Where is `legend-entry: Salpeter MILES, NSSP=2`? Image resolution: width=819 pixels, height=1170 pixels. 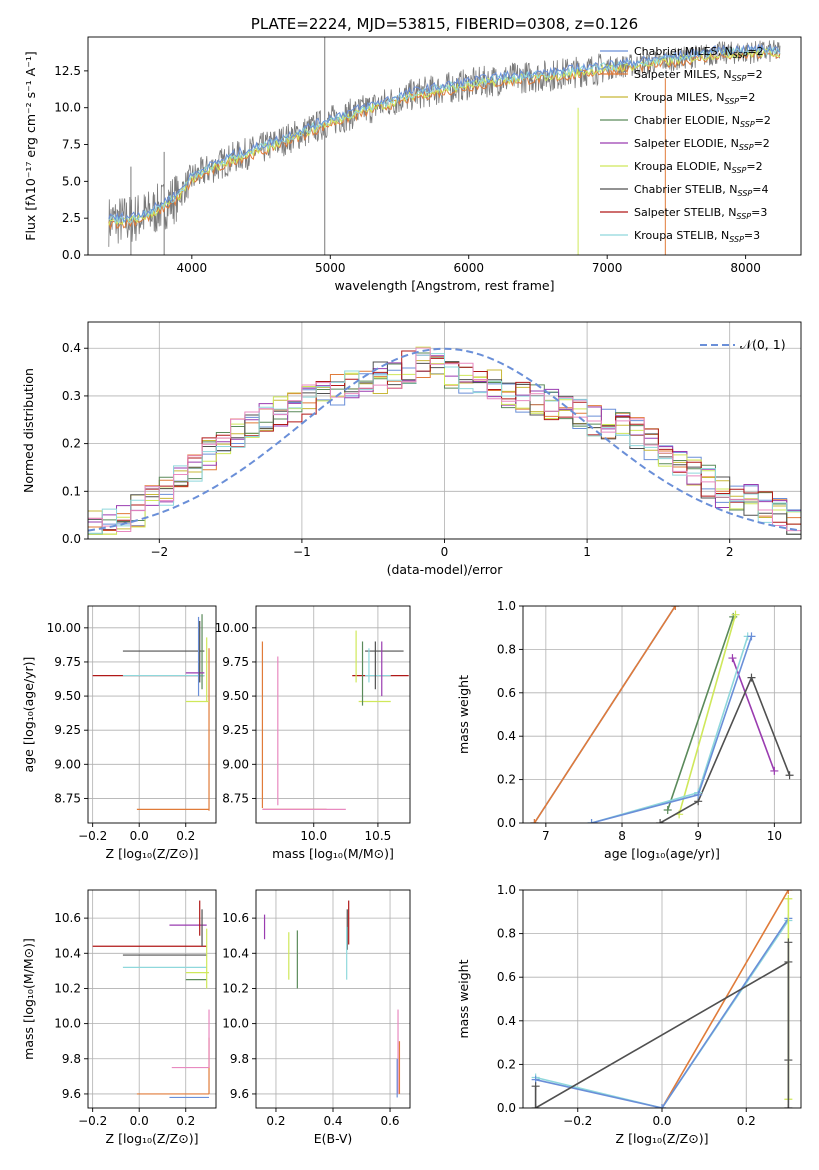
legend-entry: Salpeter MILES, NSSP=2 is located at coordinates (698, 75).